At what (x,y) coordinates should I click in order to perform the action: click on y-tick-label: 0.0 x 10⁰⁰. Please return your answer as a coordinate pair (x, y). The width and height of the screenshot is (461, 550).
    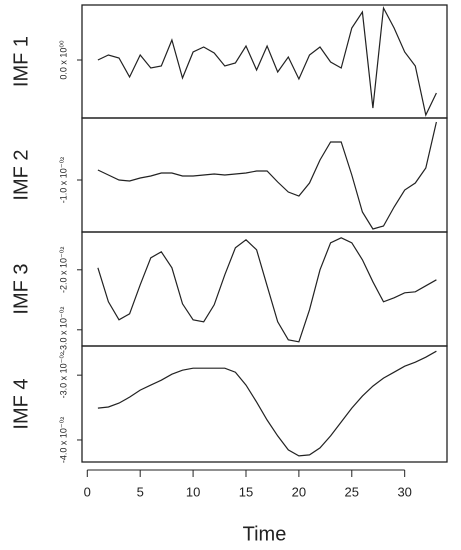
    Looking at the image, I should click on (63, 60).